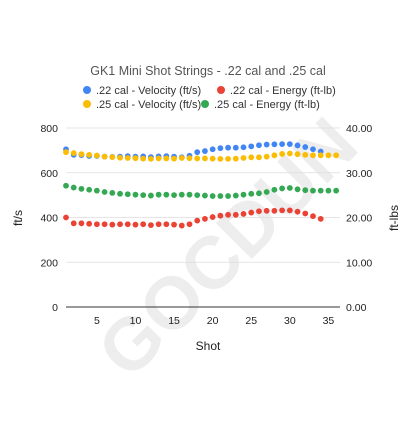 This screenshot has height=421, width=416. I want to click on x-tick-label: 20, so click(213, 321).